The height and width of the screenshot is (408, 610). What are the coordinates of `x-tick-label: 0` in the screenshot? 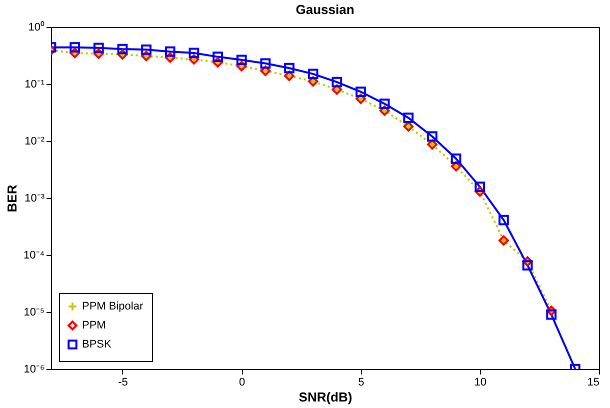 It's located at (242, 382).